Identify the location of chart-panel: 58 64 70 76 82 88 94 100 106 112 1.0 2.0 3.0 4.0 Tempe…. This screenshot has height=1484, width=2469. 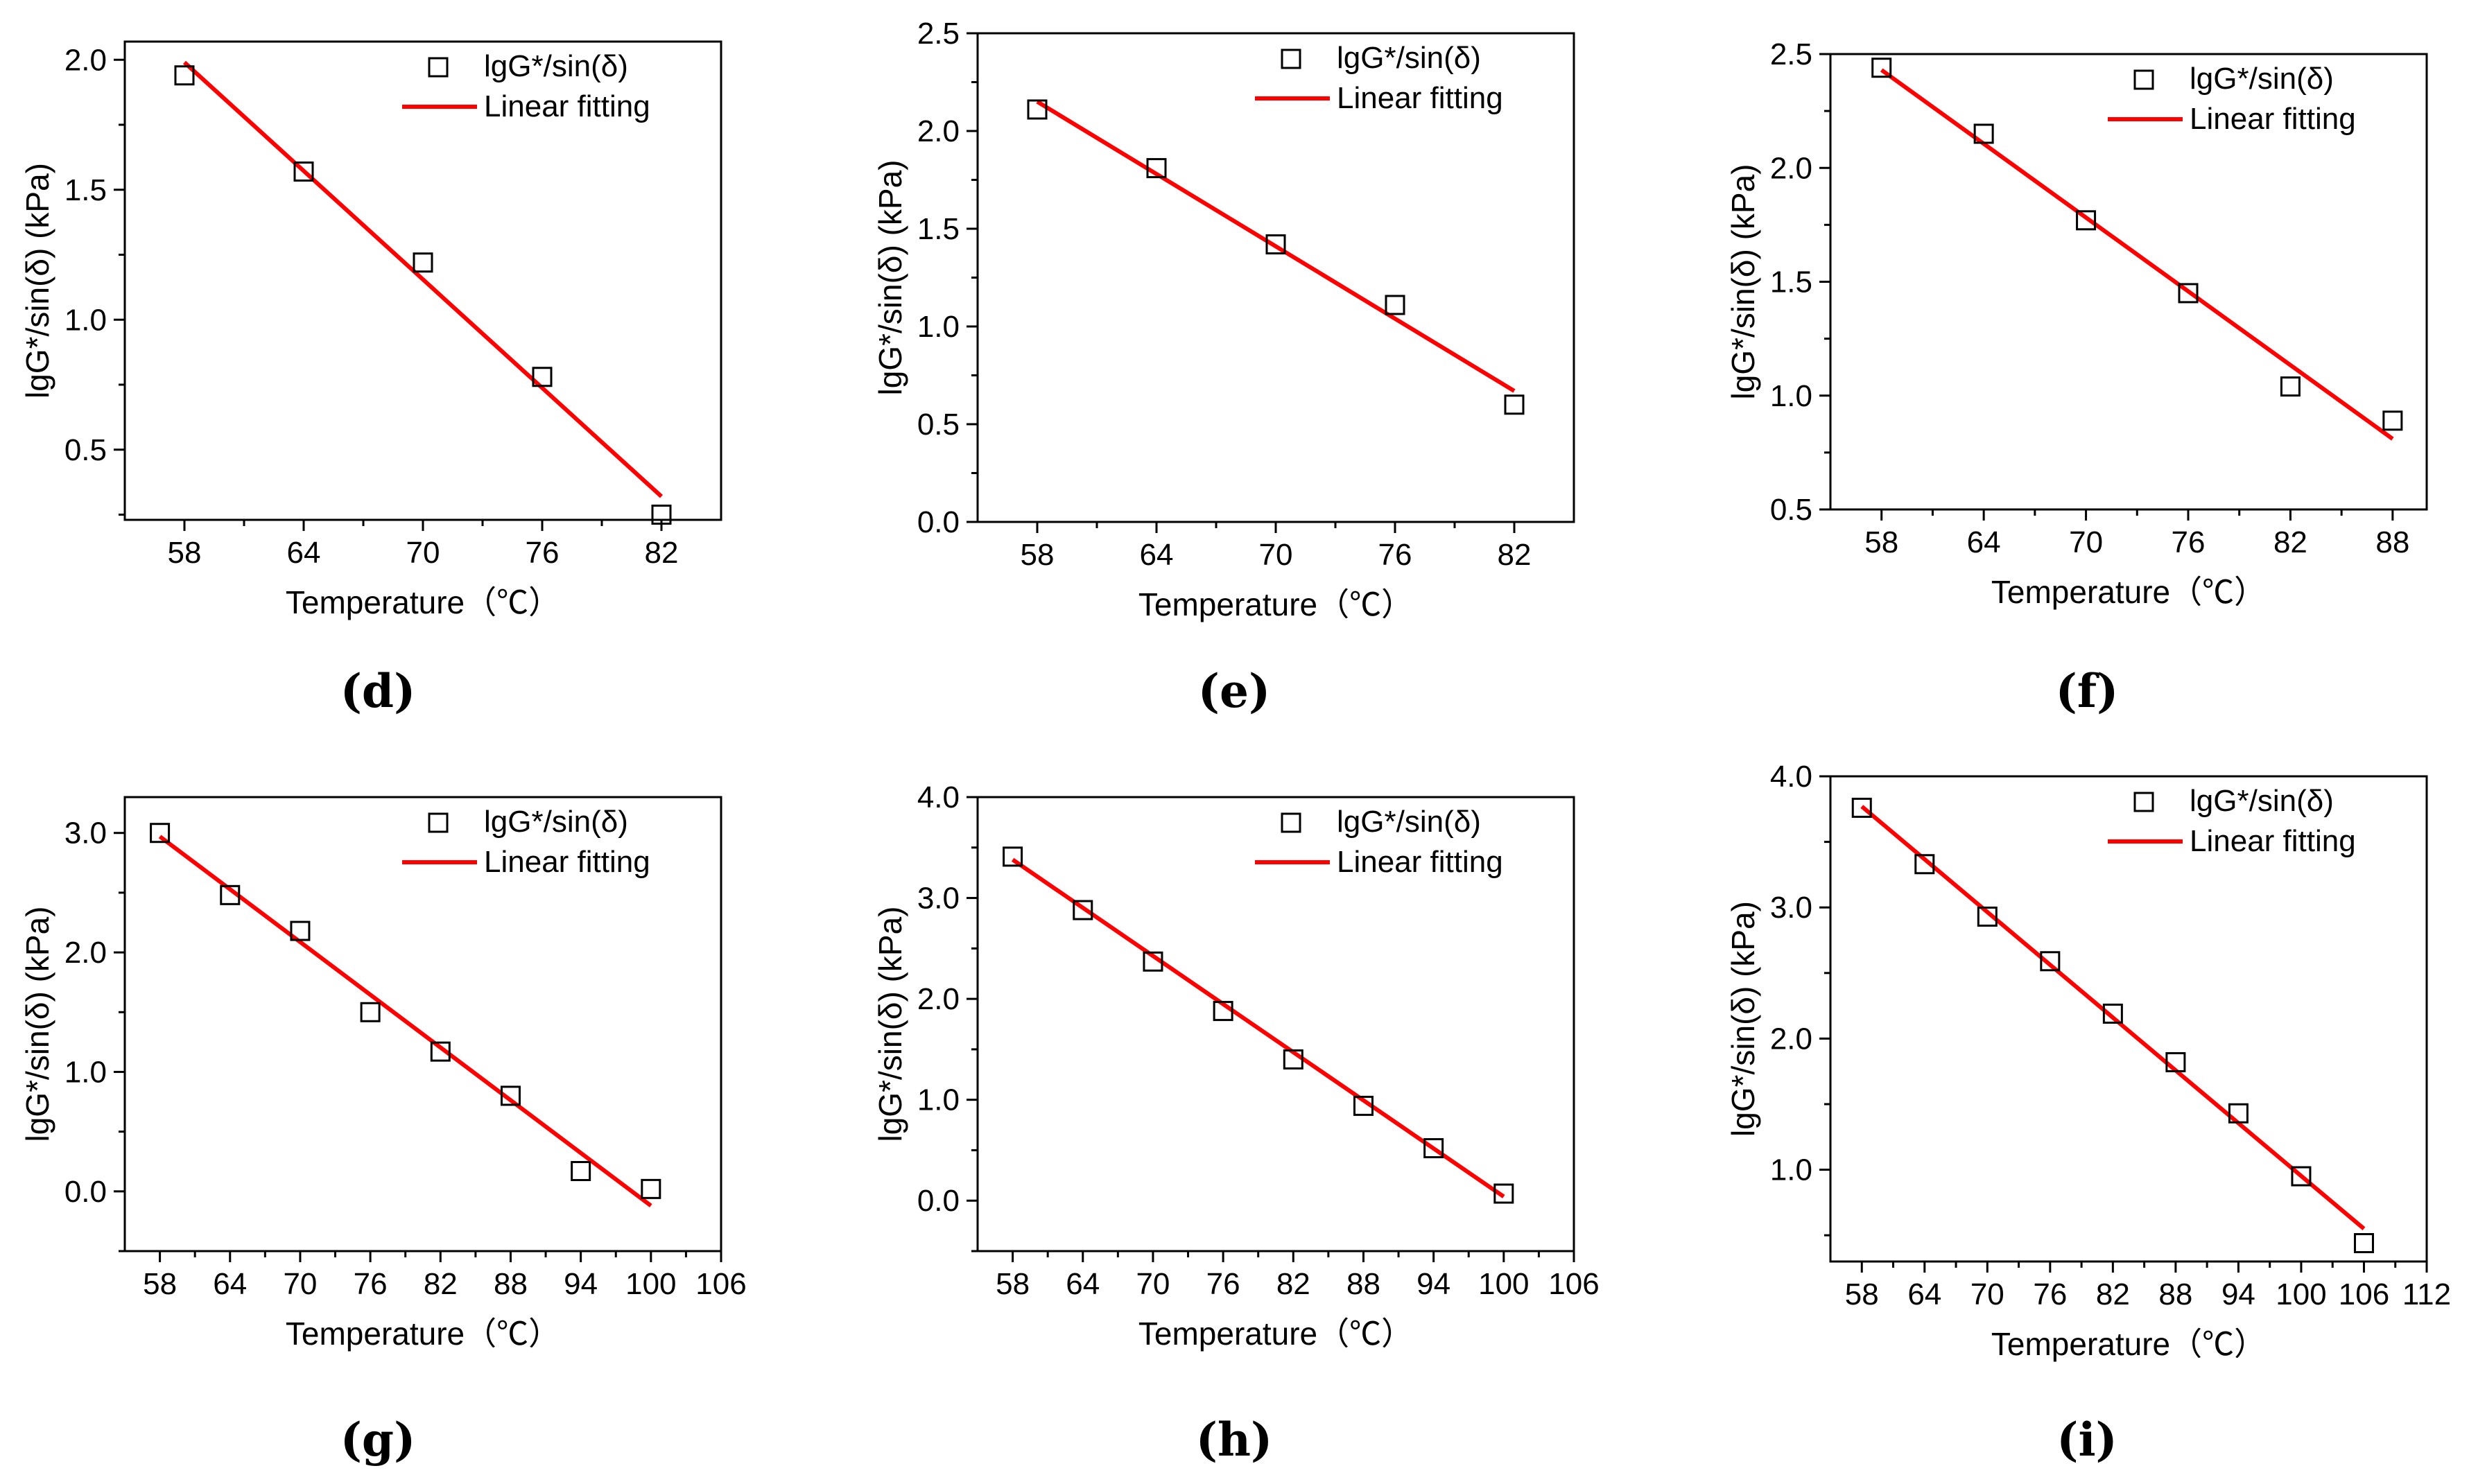
(2088, 1113).